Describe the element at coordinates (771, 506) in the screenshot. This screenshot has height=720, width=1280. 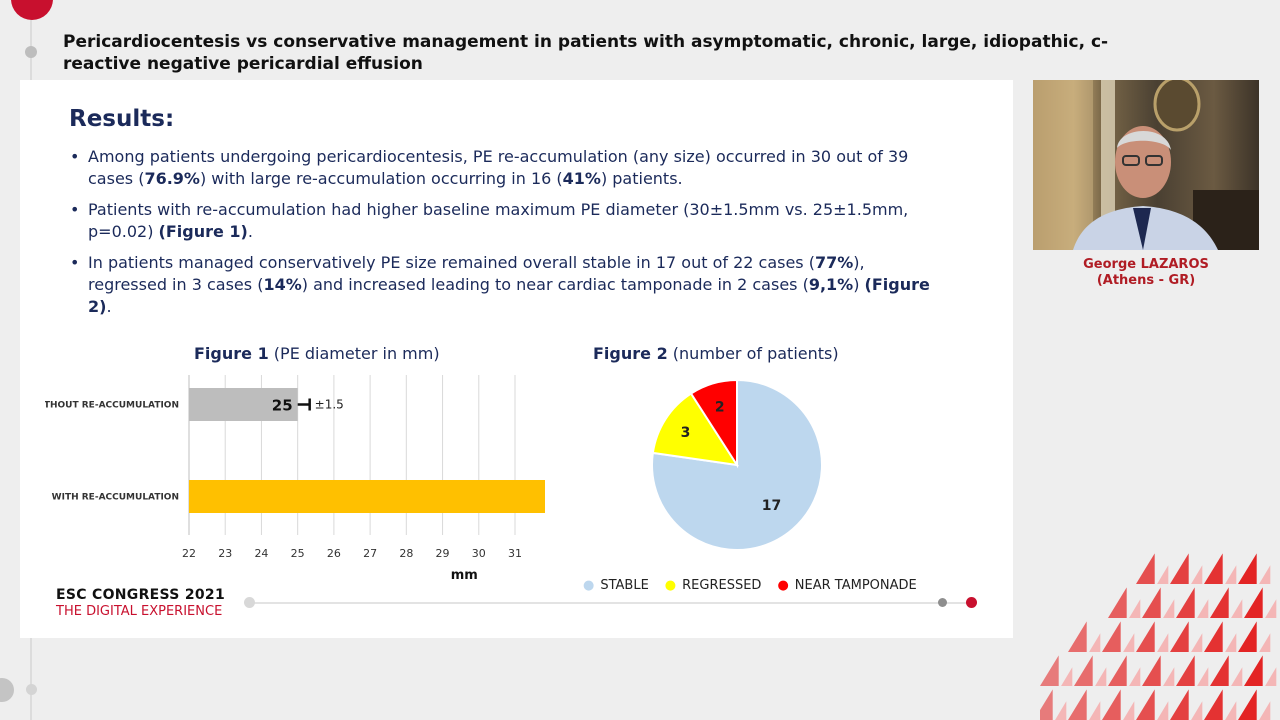
I see `pie-value-label: 17` at that location.